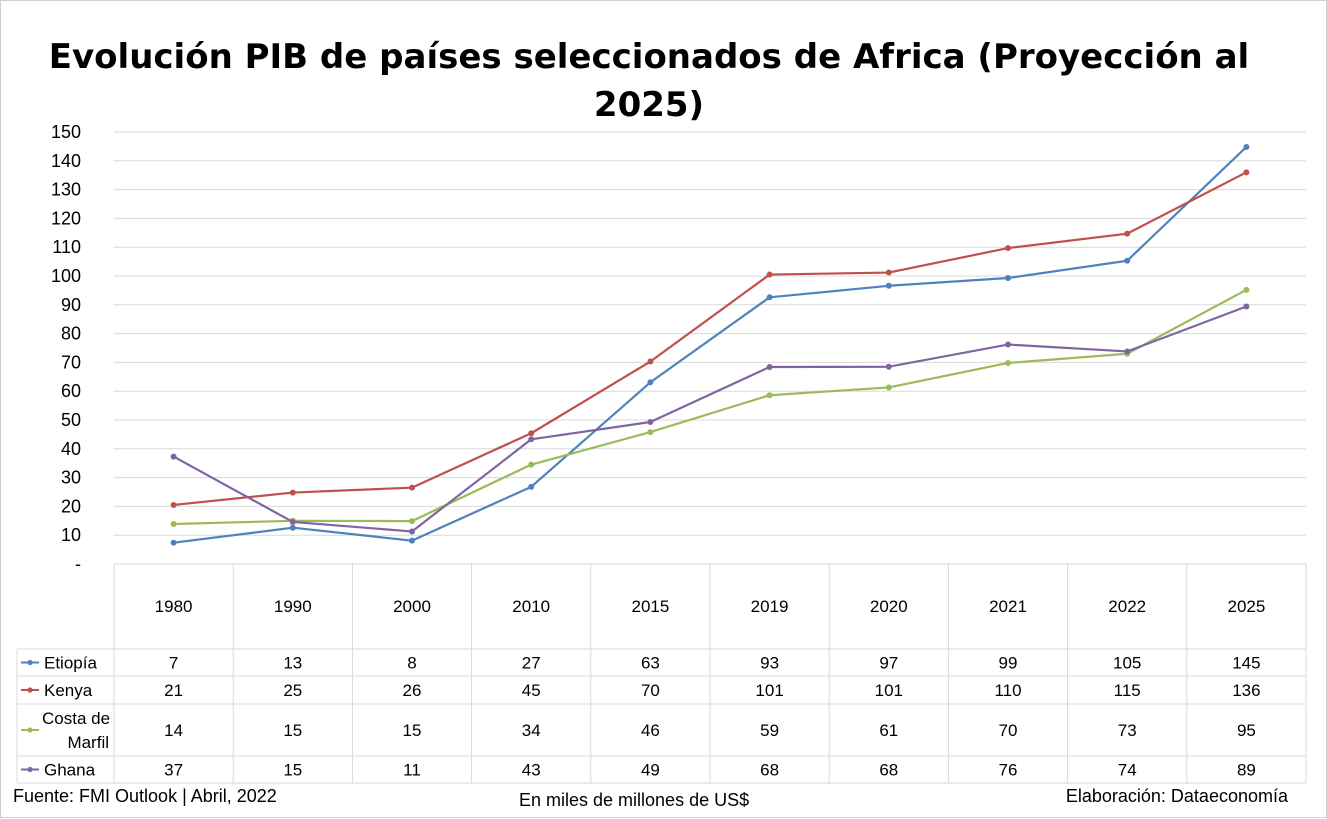  Describe the element at coordinates (71, 478) in the screenshot. I see `y-tick-label: 30` at that location.